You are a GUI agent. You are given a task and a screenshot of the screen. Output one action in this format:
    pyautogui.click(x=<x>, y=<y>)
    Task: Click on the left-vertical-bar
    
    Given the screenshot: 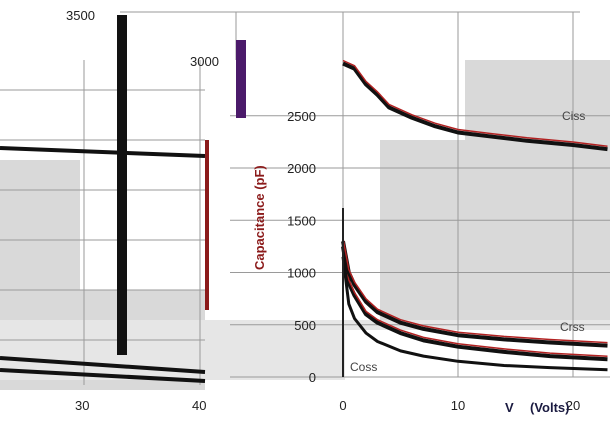 What is the action you would take?
    pyautogui.click(x=122, y=185)
    